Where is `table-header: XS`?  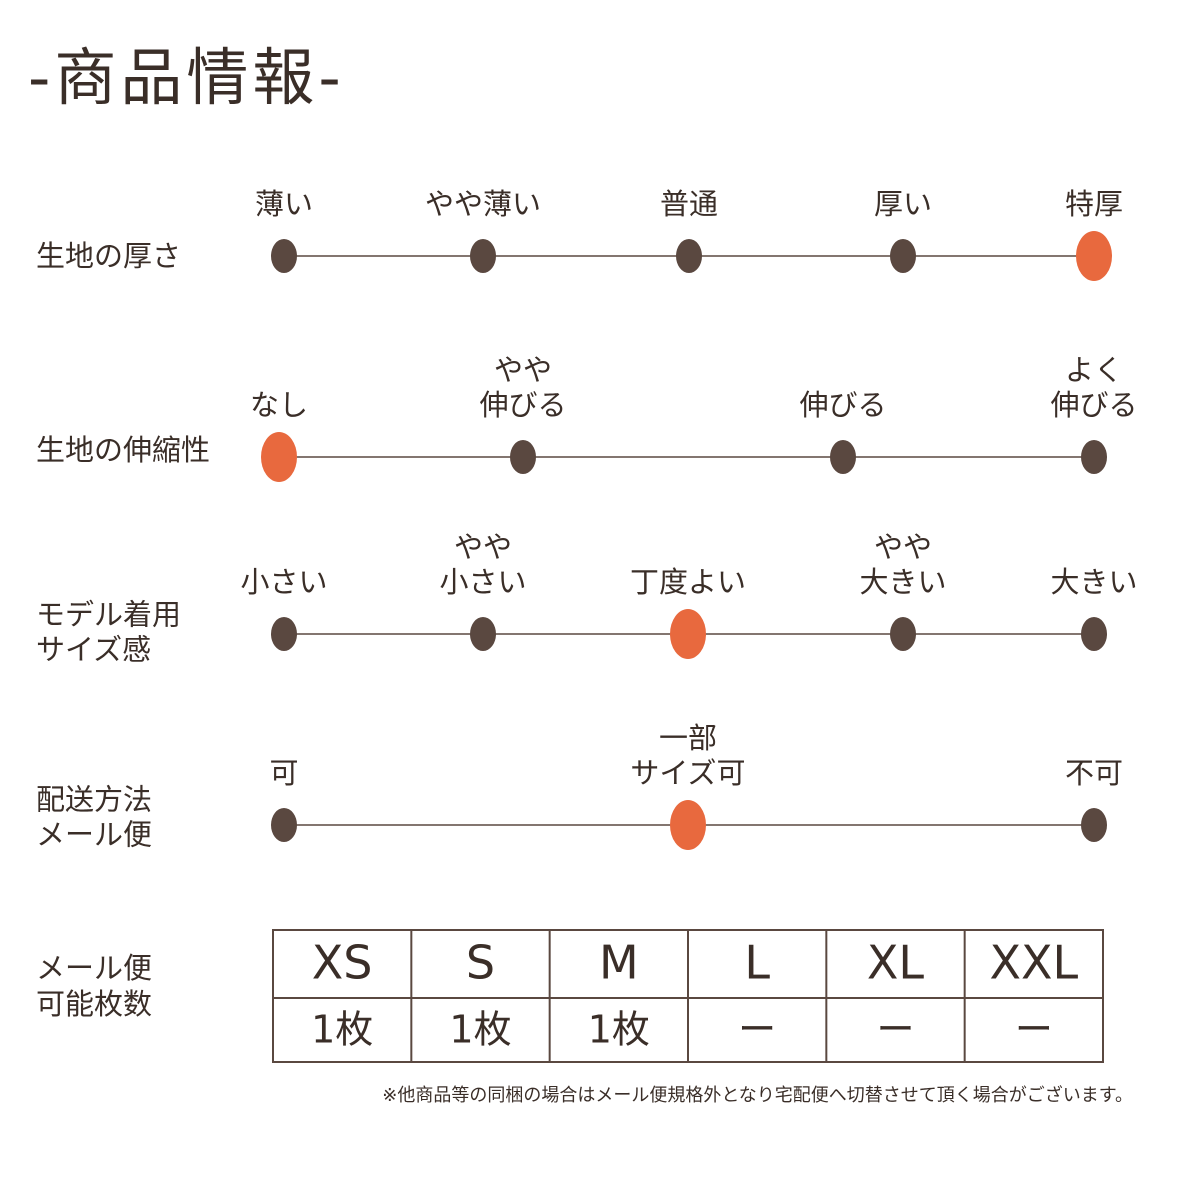 table-header: XS is located at coordinates (342, 963).